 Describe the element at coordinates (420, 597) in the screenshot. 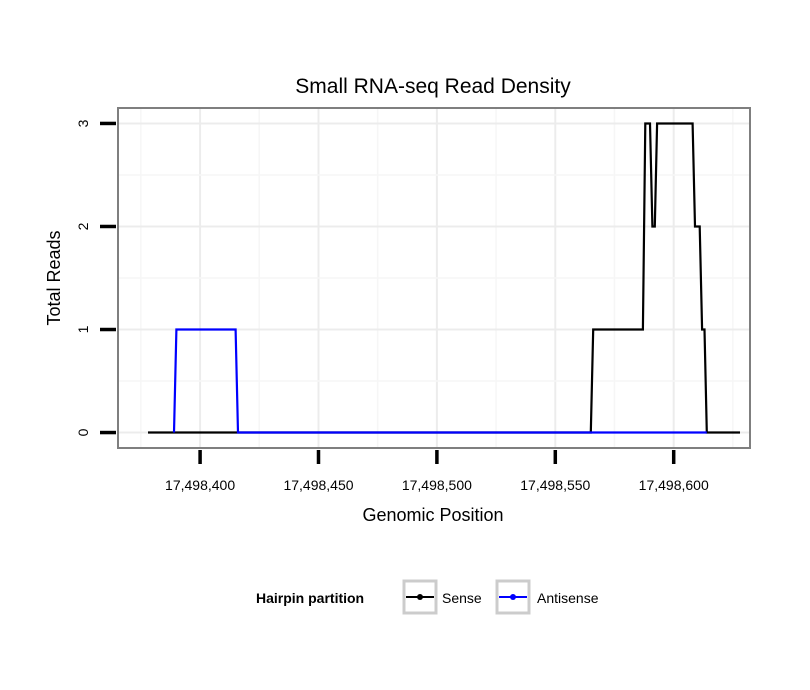

I see `legend-dot-sense` at that location.